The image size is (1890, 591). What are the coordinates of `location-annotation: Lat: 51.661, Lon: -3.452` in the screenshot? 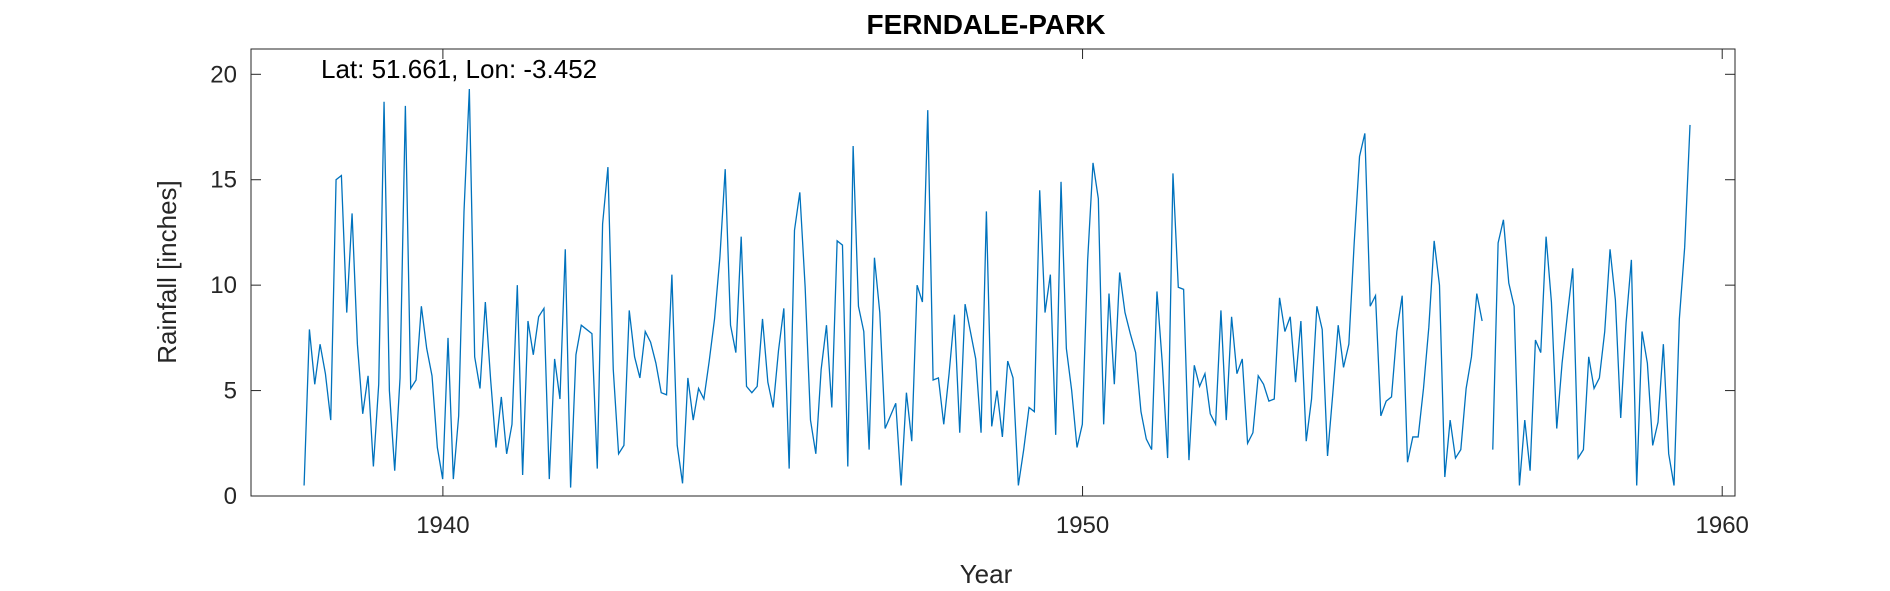 It's located at (459, 69).